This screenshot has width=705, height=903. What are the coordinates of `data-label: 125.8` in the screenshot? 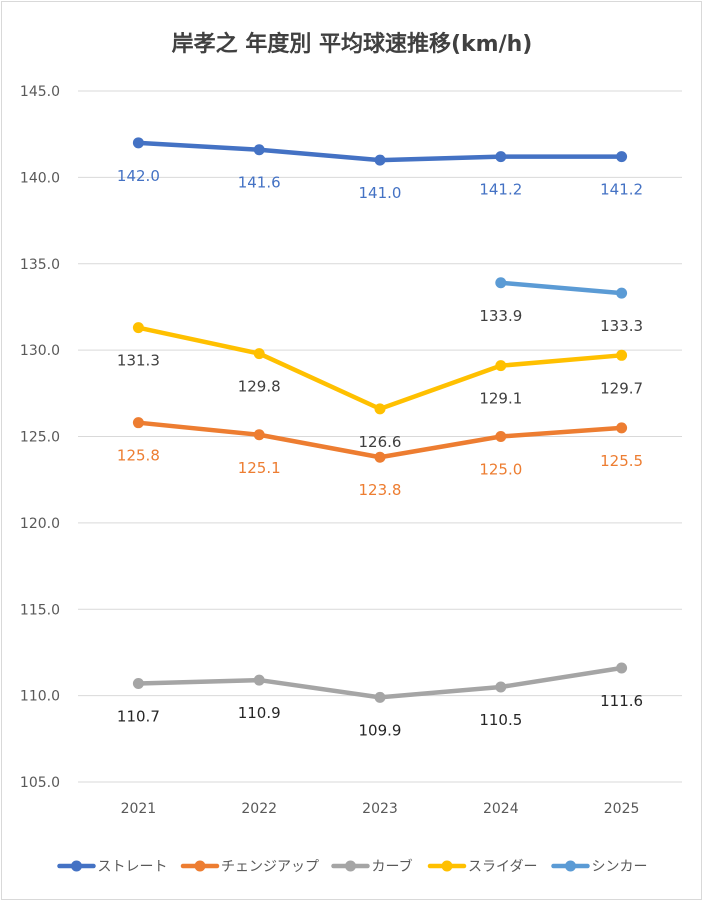 It's located at (138, 456).